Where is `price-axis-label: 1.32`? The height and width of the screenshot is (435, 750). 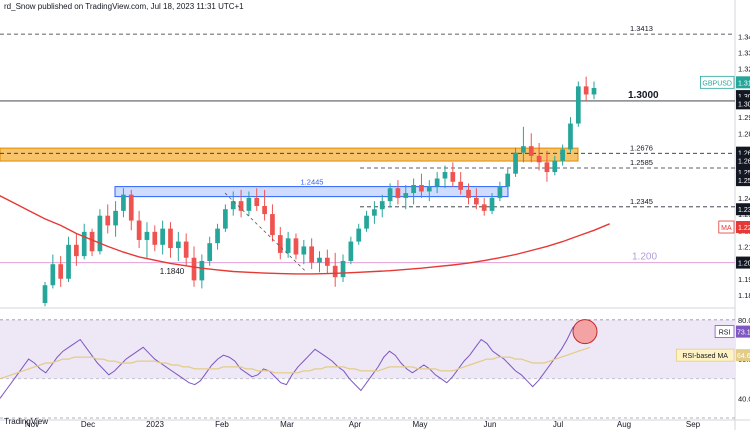 price-axis-label: 1.32 is located at coordinates (744, 69).